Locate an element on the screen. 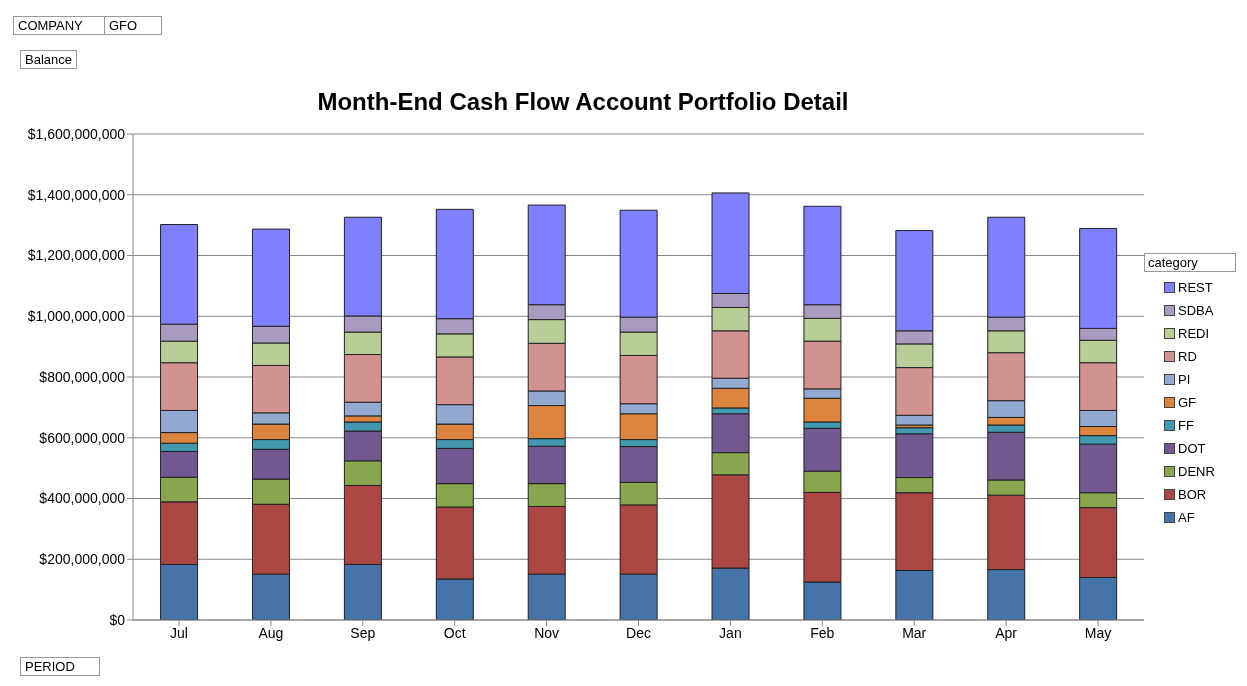 The height and width of the screenshot is (686, 1247). legend-label: REST is located at coordinates (1195, 287).